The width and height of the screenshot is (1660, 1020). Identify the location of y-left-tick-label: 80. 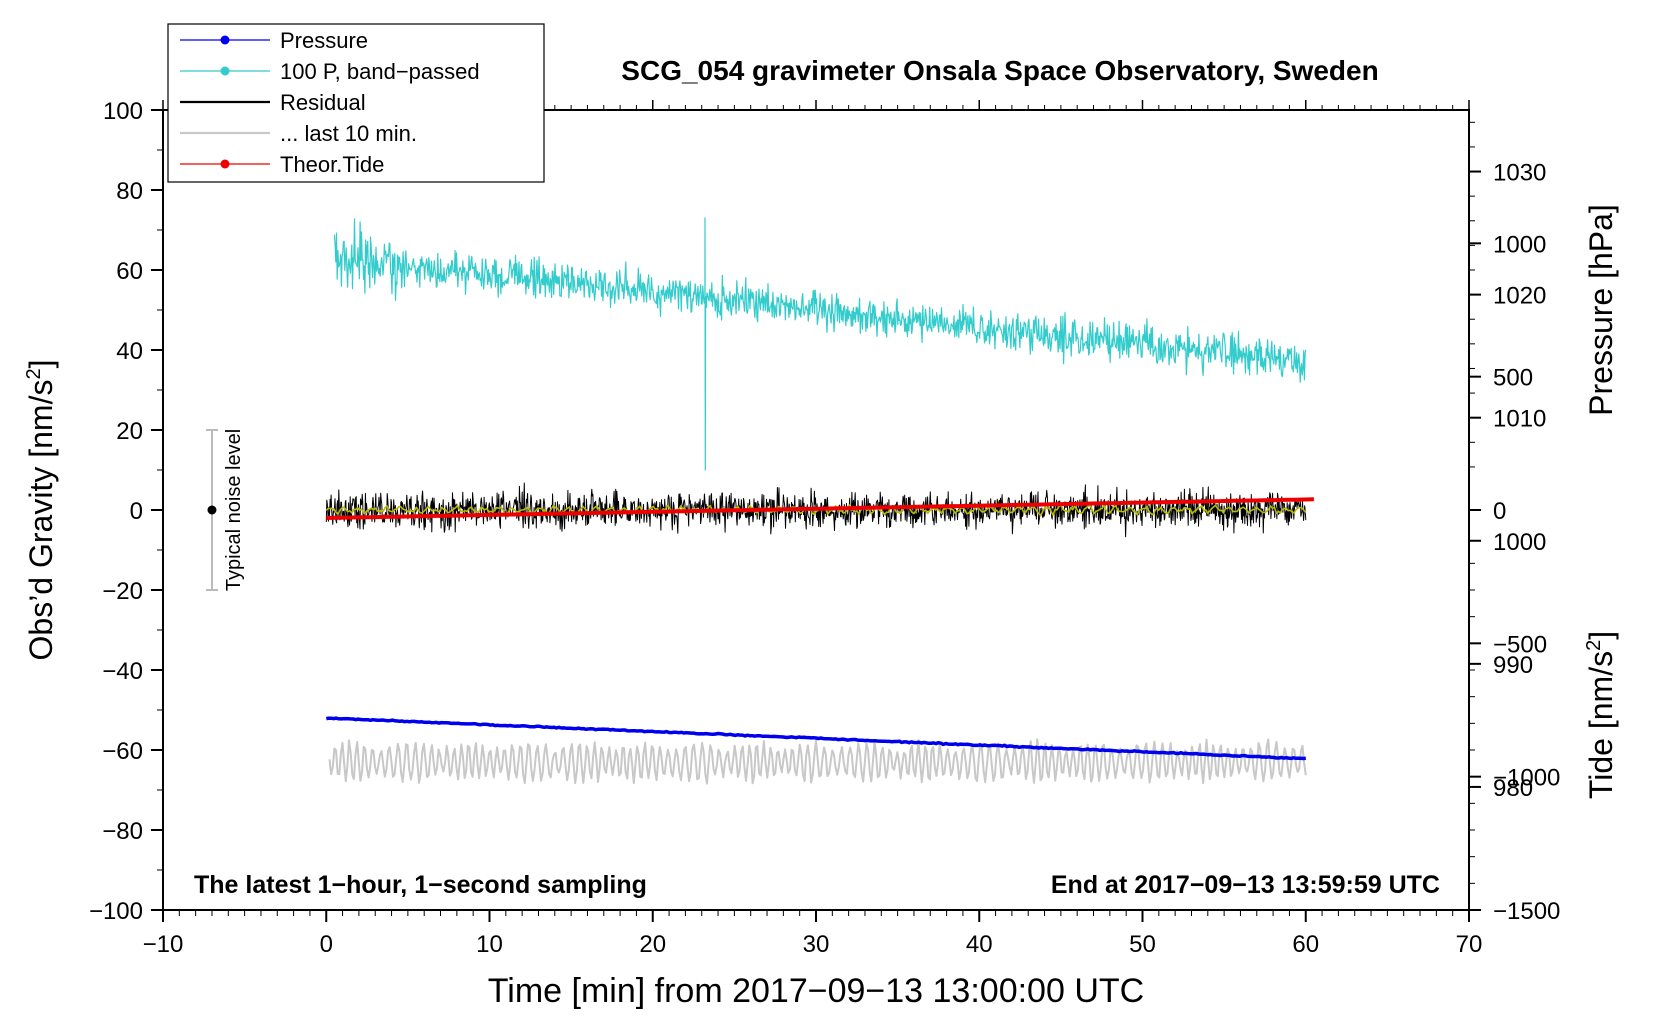
(129, 191).